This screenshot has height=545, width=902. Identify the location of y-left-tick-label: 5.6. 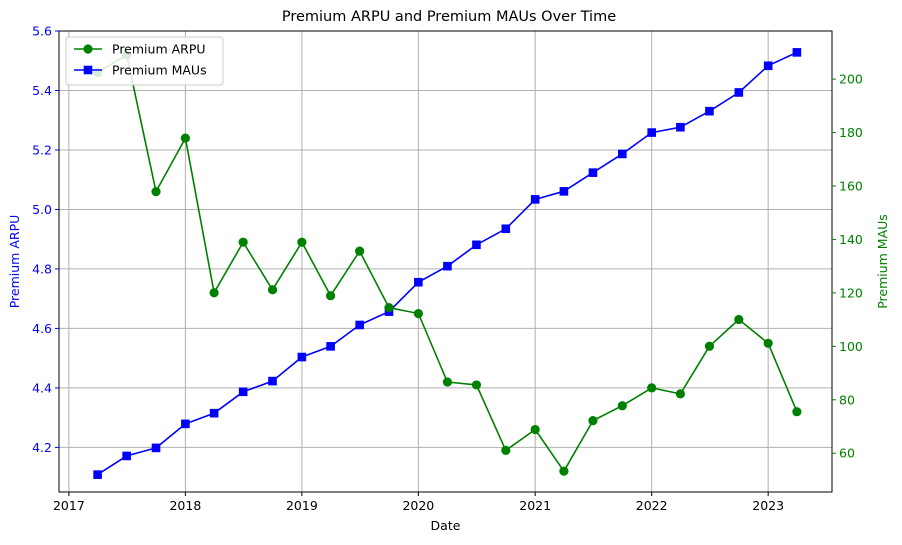
(42, 31).